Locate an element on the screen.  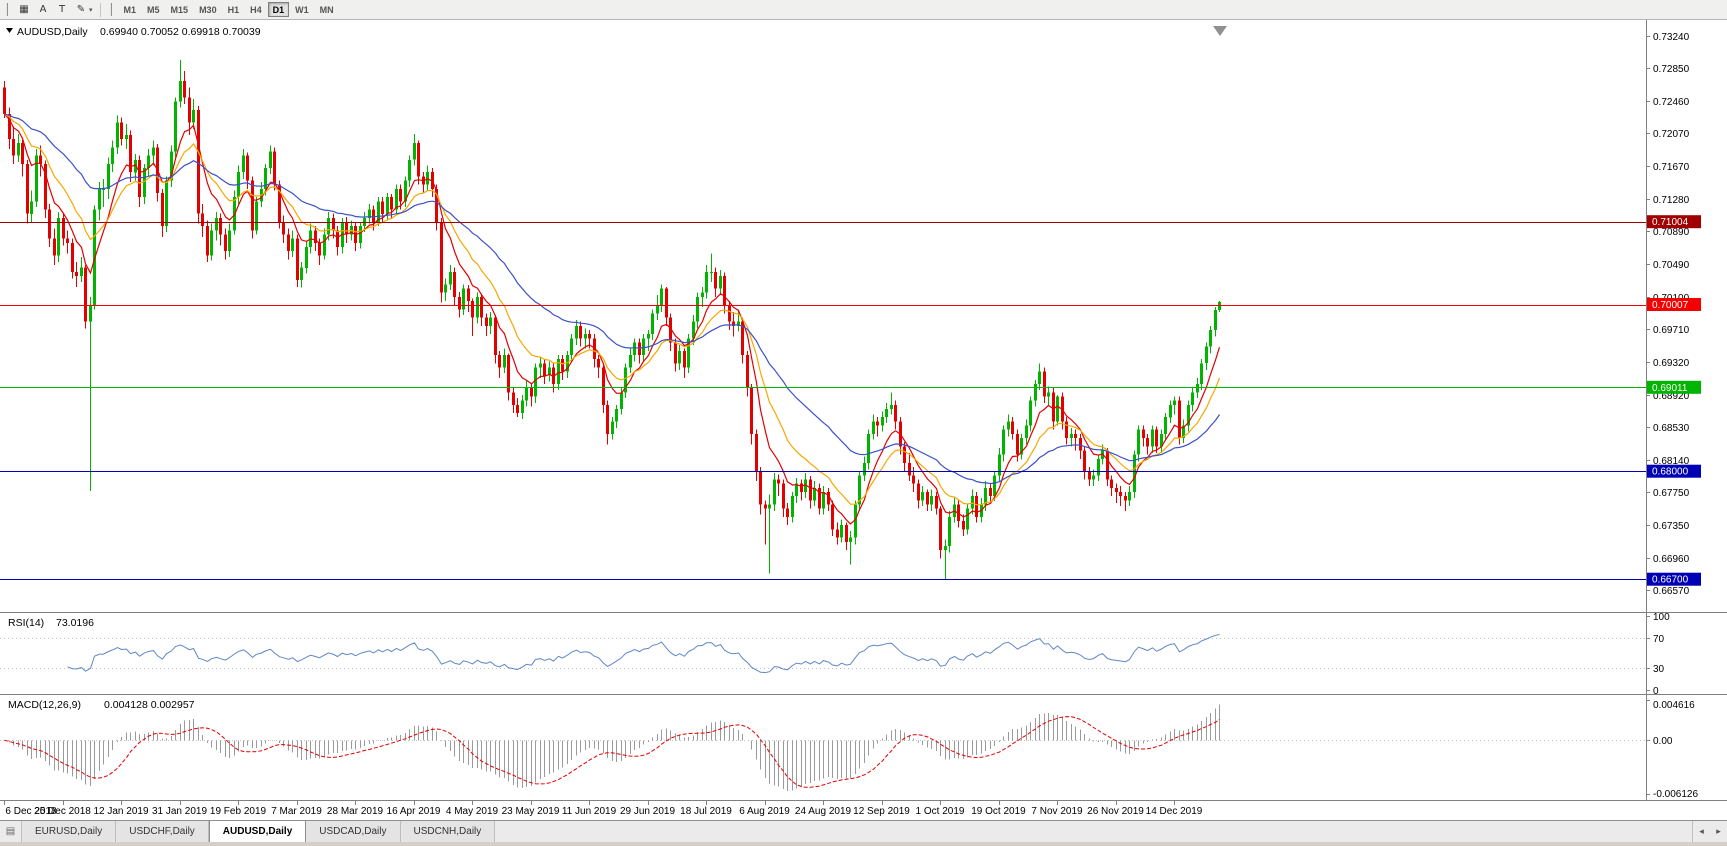
timeframe-h4-button: H4 is located at coordinates (256, 9).